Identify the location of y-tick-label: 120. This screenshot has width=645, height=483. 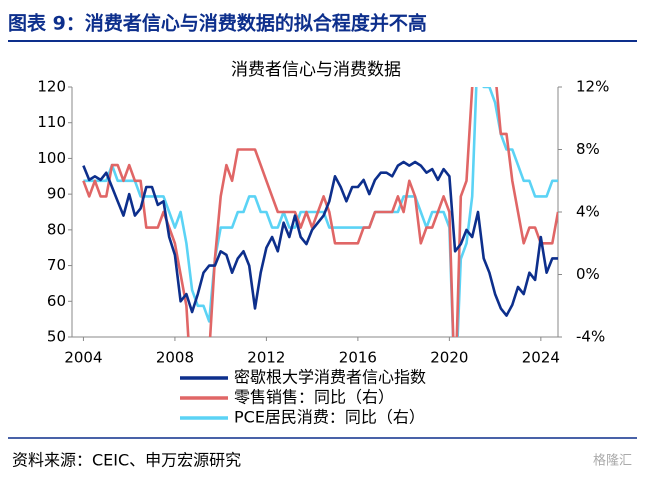
(51, 87).